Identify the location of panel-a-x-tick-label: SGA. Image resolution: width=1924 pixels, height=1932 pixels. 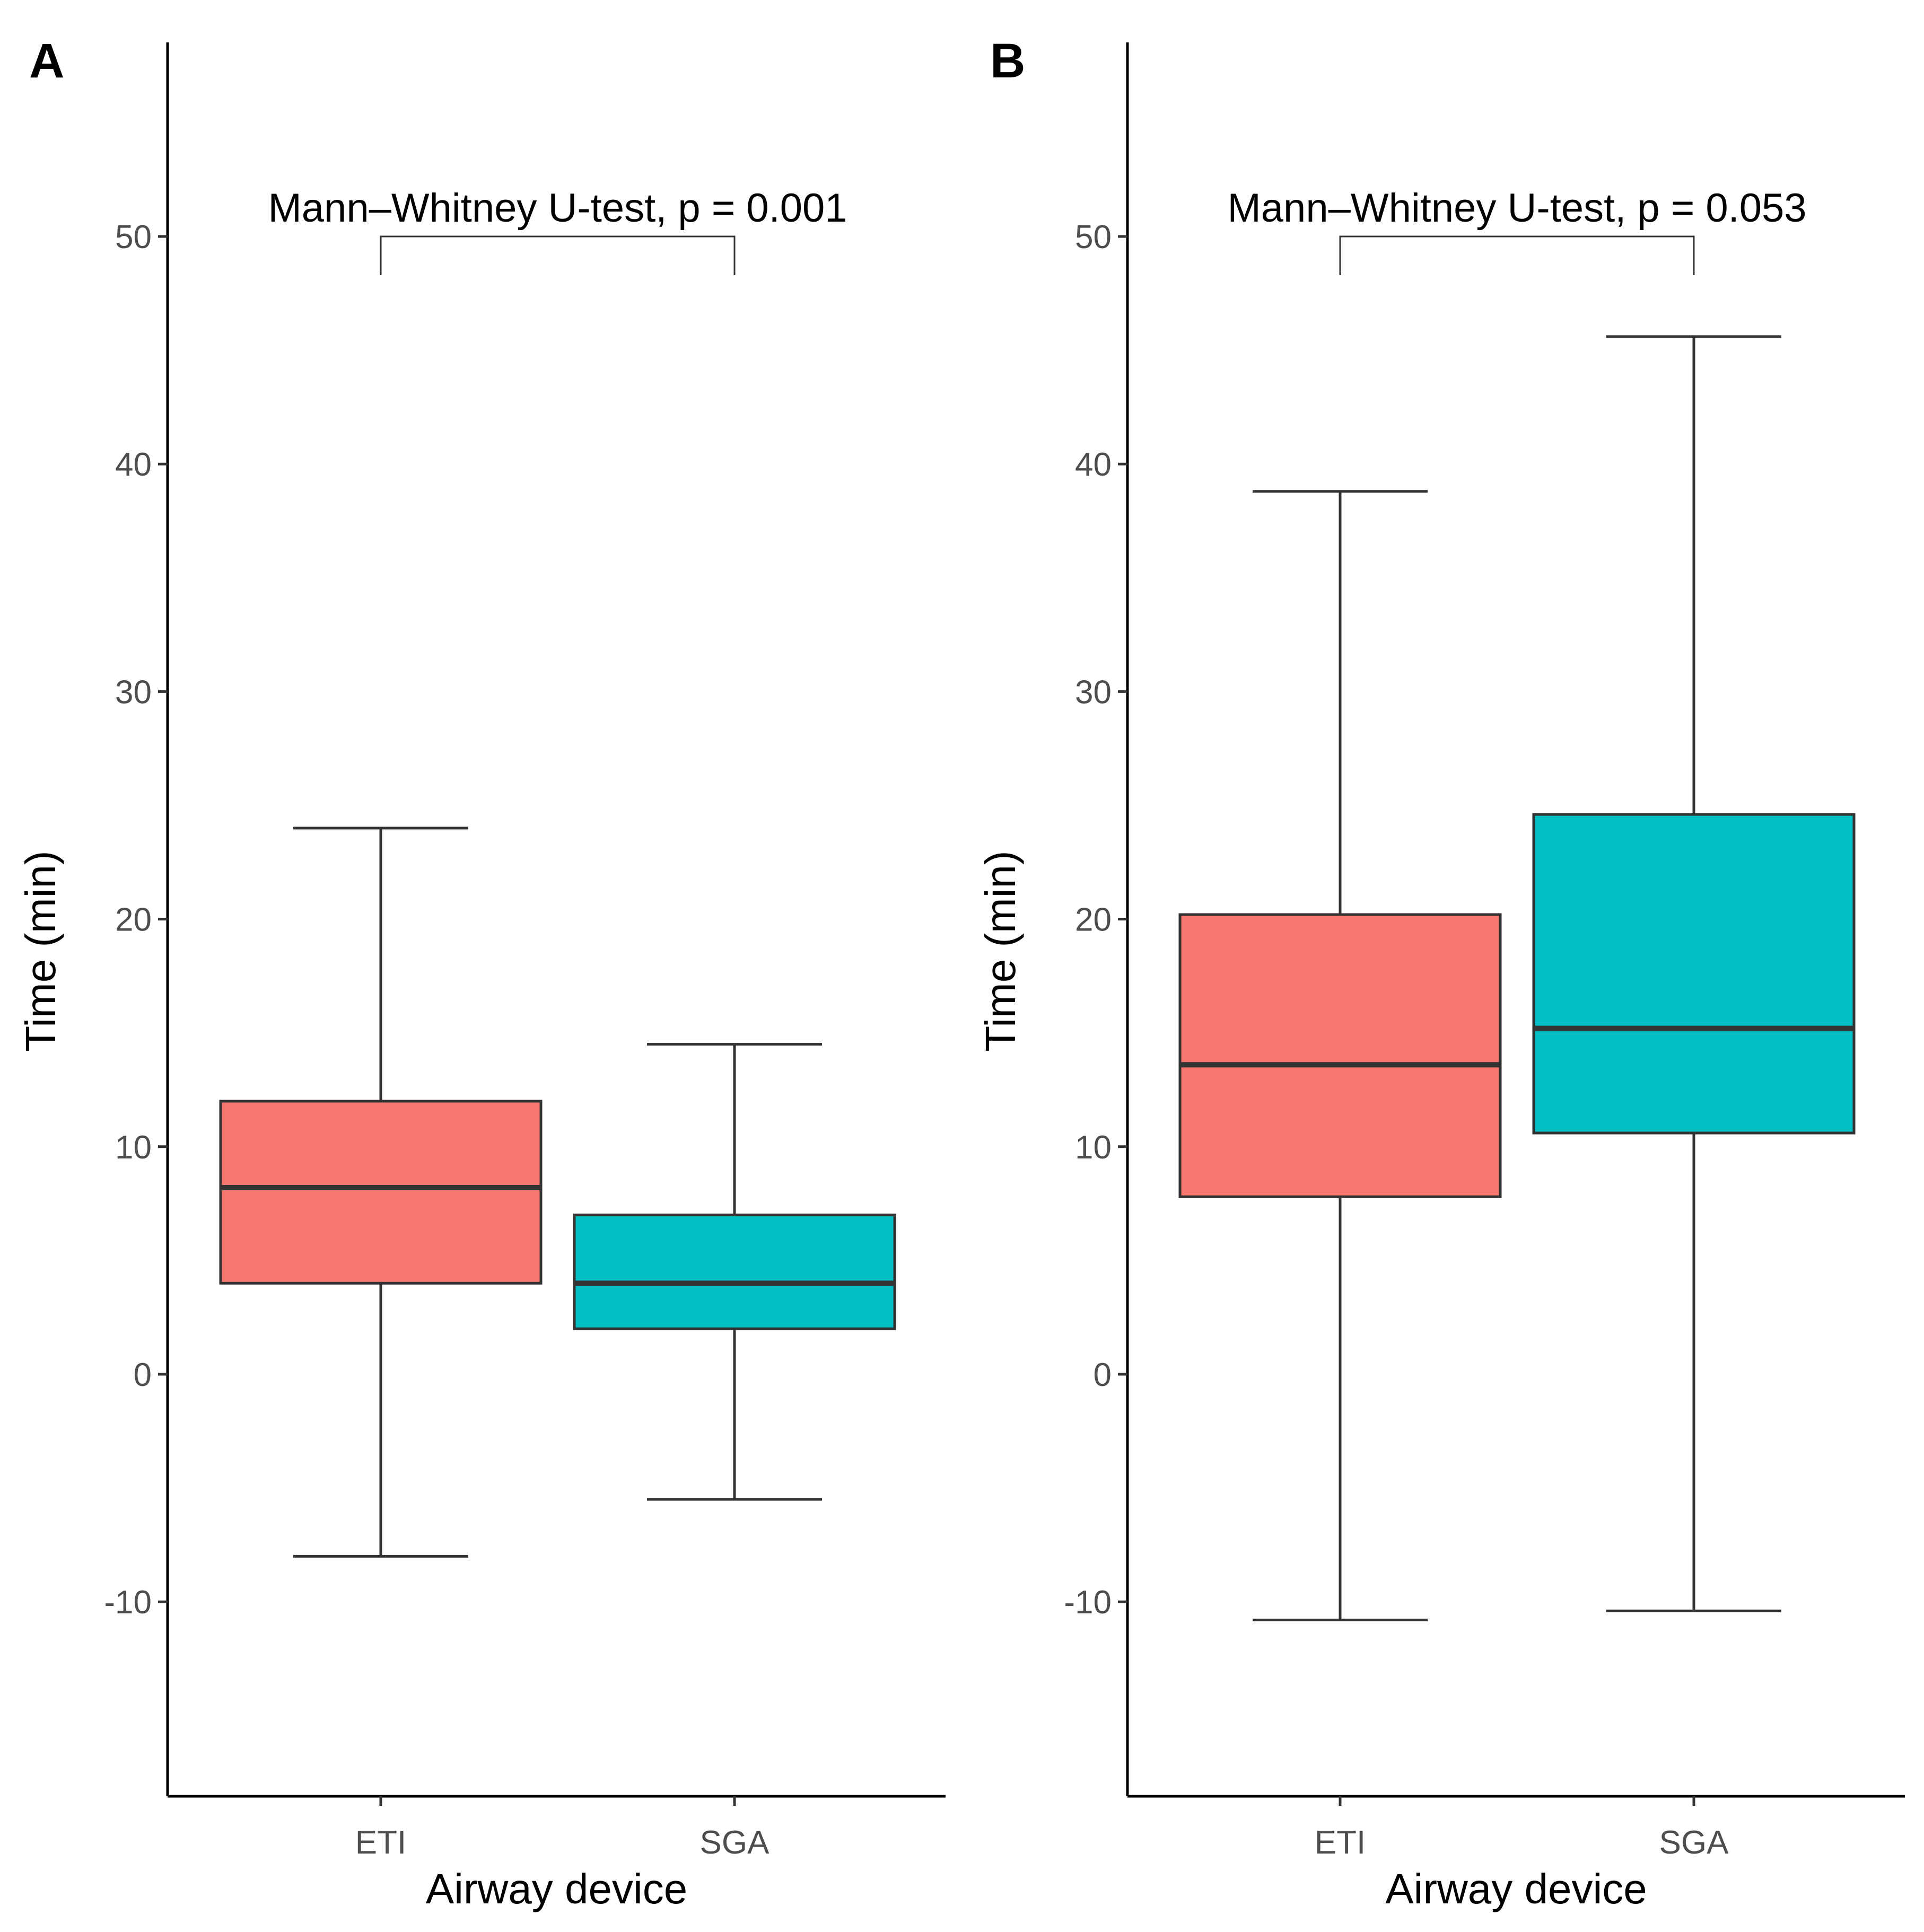
(735, 1842).